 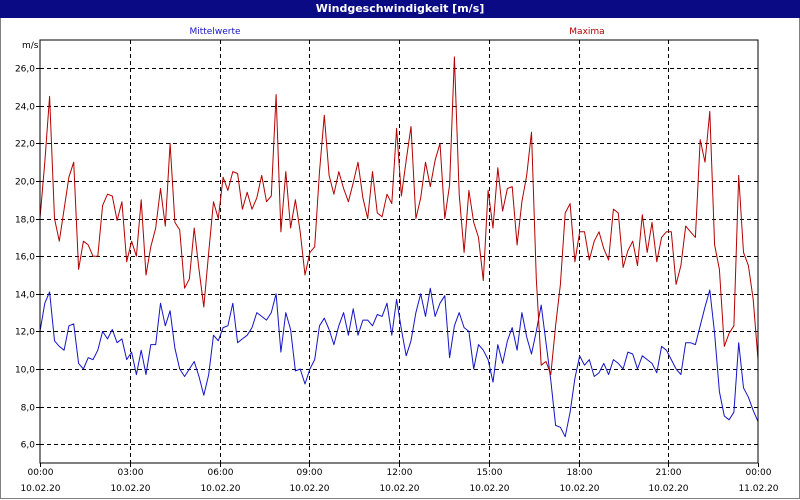 I want to click on x-tick-time-label: 09:00, so click(x=310, y=473).